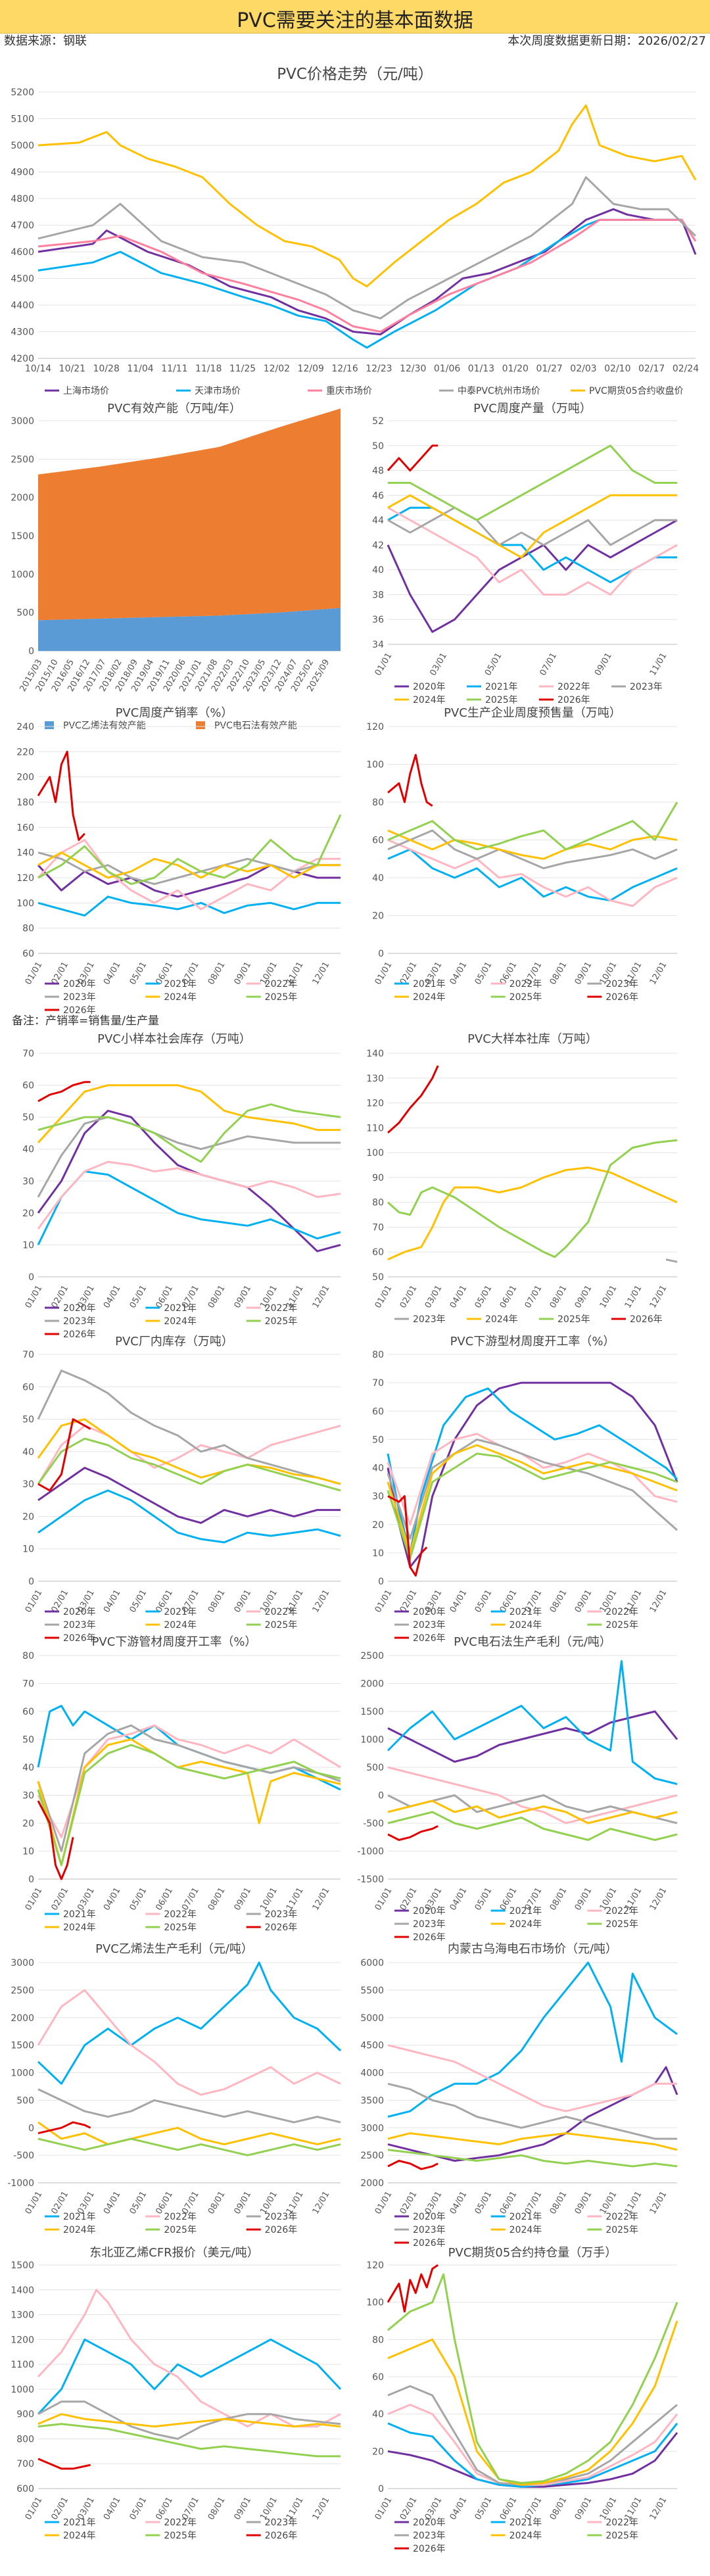  Describe the element at coordinates (378, 645) in the screenshot. I see `y-tick-label: 34` at that location.